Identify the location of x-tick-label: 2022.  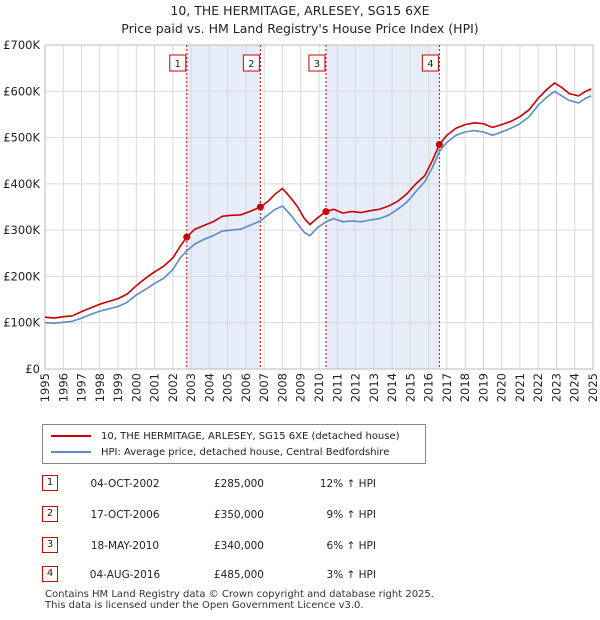
(538, 387).